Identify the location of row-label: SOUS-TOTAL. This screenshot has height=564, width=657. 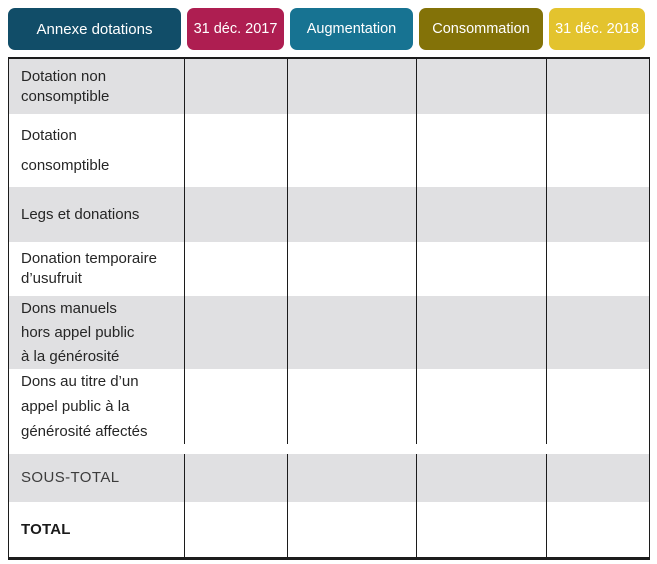
(70, 477).